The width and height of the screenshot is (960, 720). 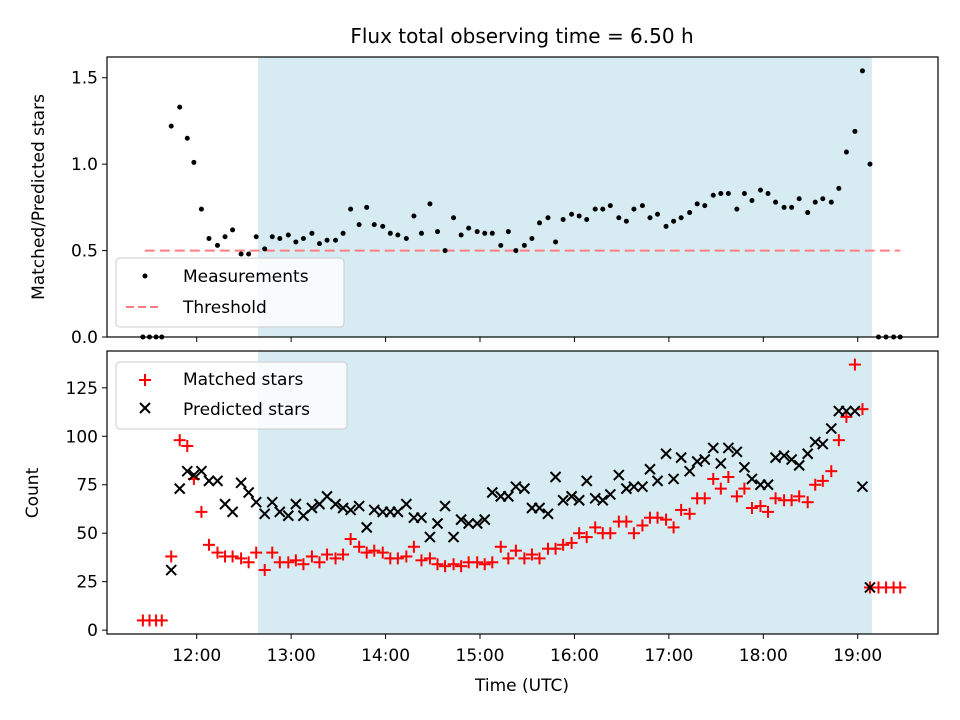 What do you see at coordinates (246, 410) in the screenshot?
I see `legend-predicted-label: Predicted stars` at bounding box center [246, 410].